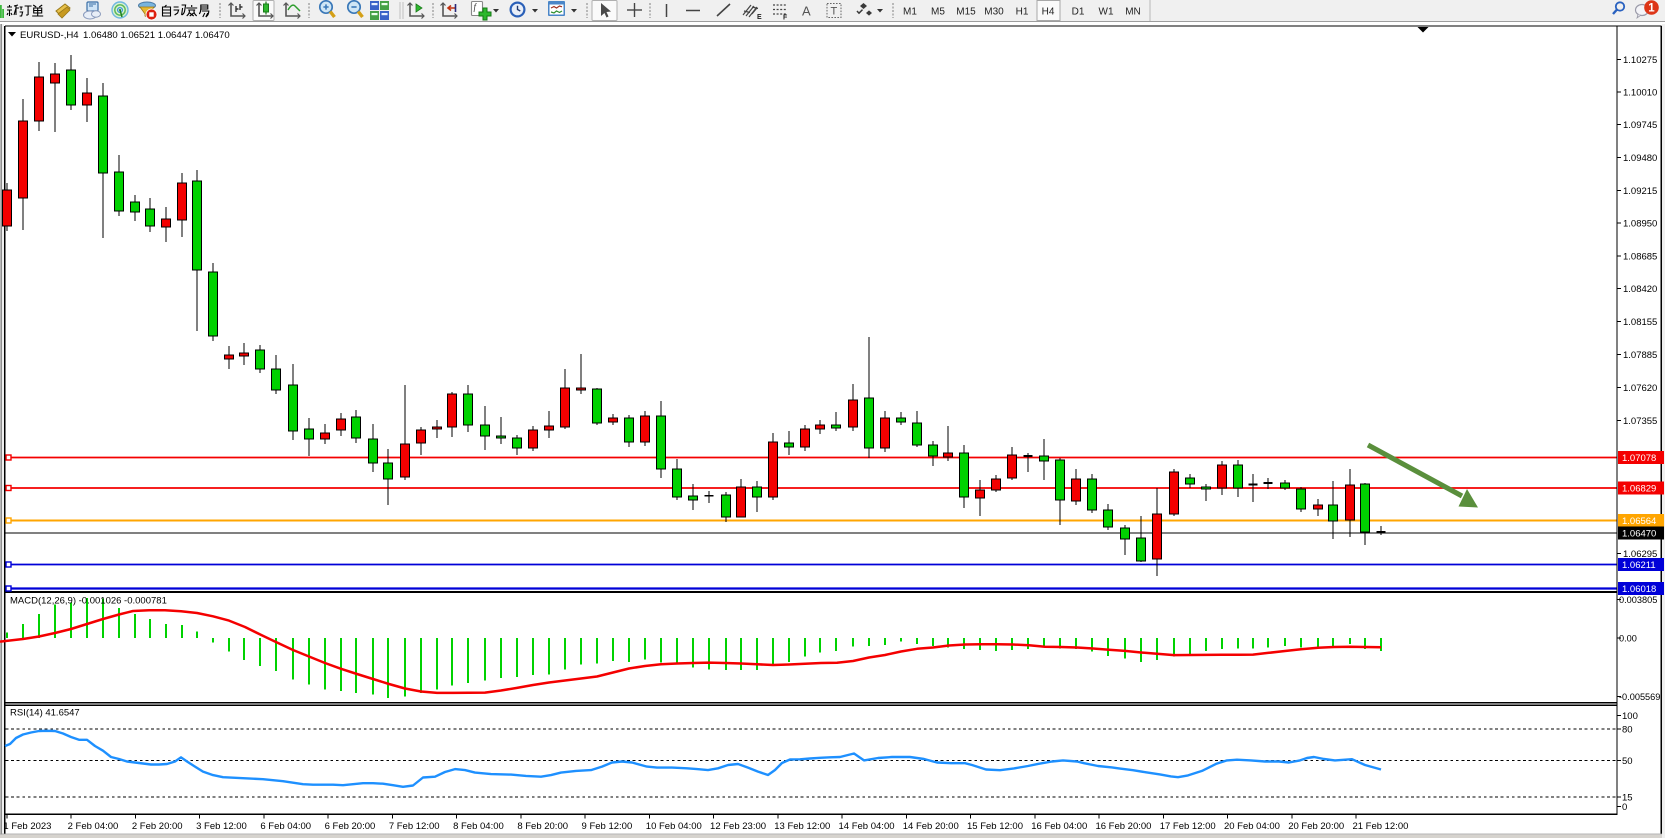  Describe the element at coordinates (1627, 761) in the screenshot. I see `svg-text: 50` at that location.